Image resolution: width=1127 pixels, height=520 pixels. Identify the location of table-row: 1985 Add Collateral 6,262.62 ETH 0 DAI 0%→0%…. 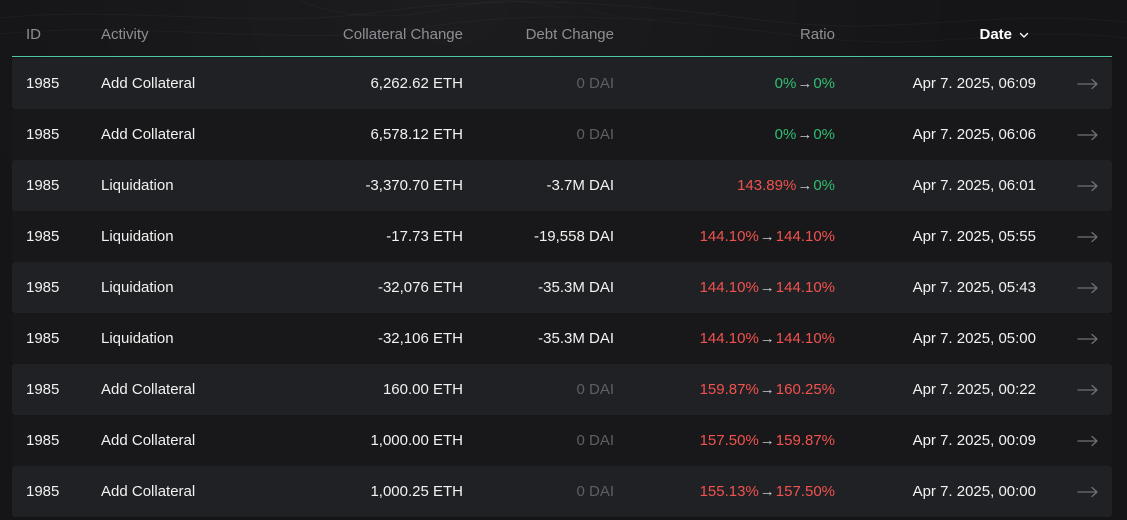
(562, 83).